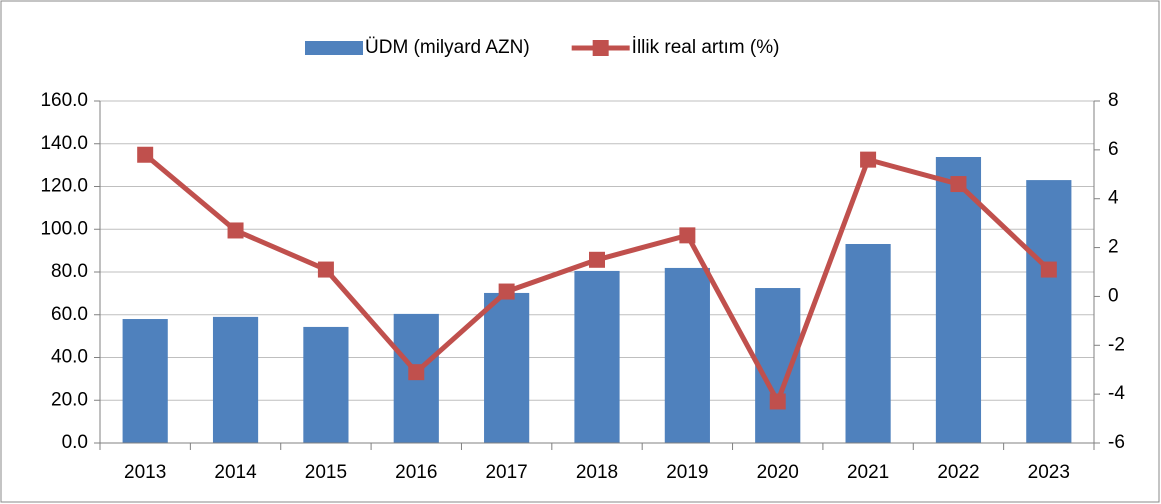  Describe the element at coordinates (1116, 442) in the screenshot. I see `y2-tick-label: -6` at that location.